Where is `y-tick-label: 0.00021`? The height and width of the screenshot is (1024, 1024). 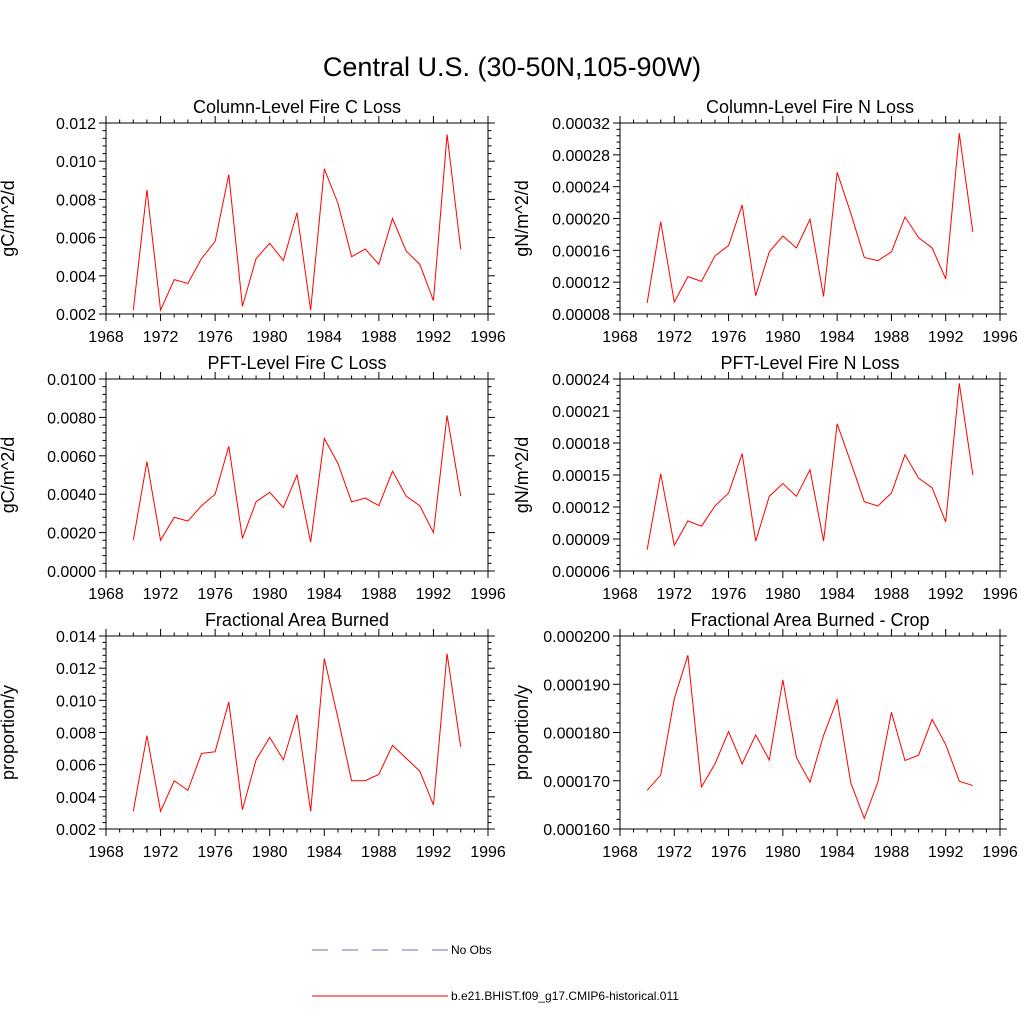 y-tick-label: 0.00021 is located at coordinates (581, 412).